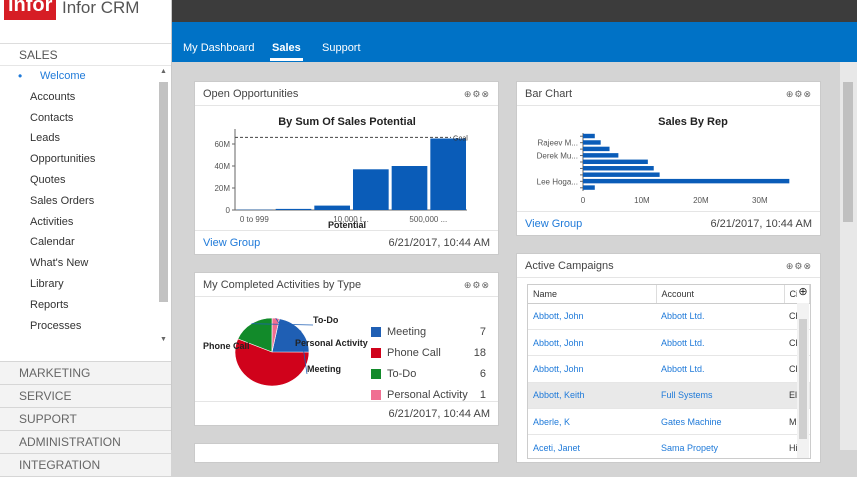  I want to click on scroll-thumb, so click(163, 192).